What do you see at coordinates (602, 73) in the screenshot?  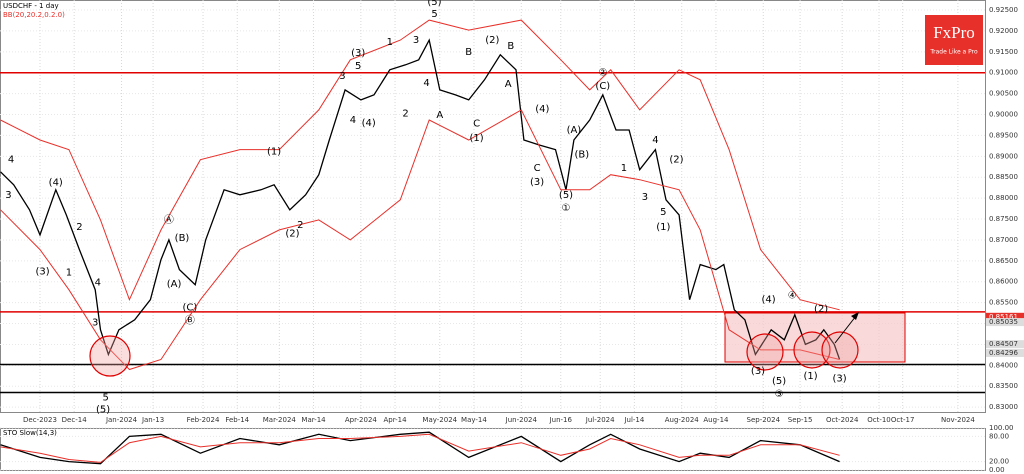 I see `wave-label: ②` at bounding box center [602, 73].